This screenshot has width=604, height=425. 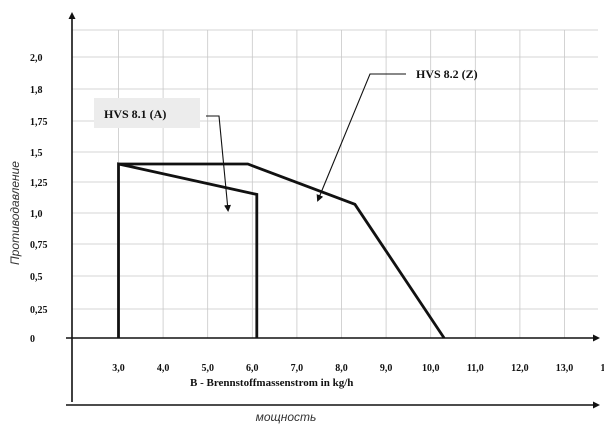 I want to click on y-tick-label: 0,25, so click(x=39, y=310).